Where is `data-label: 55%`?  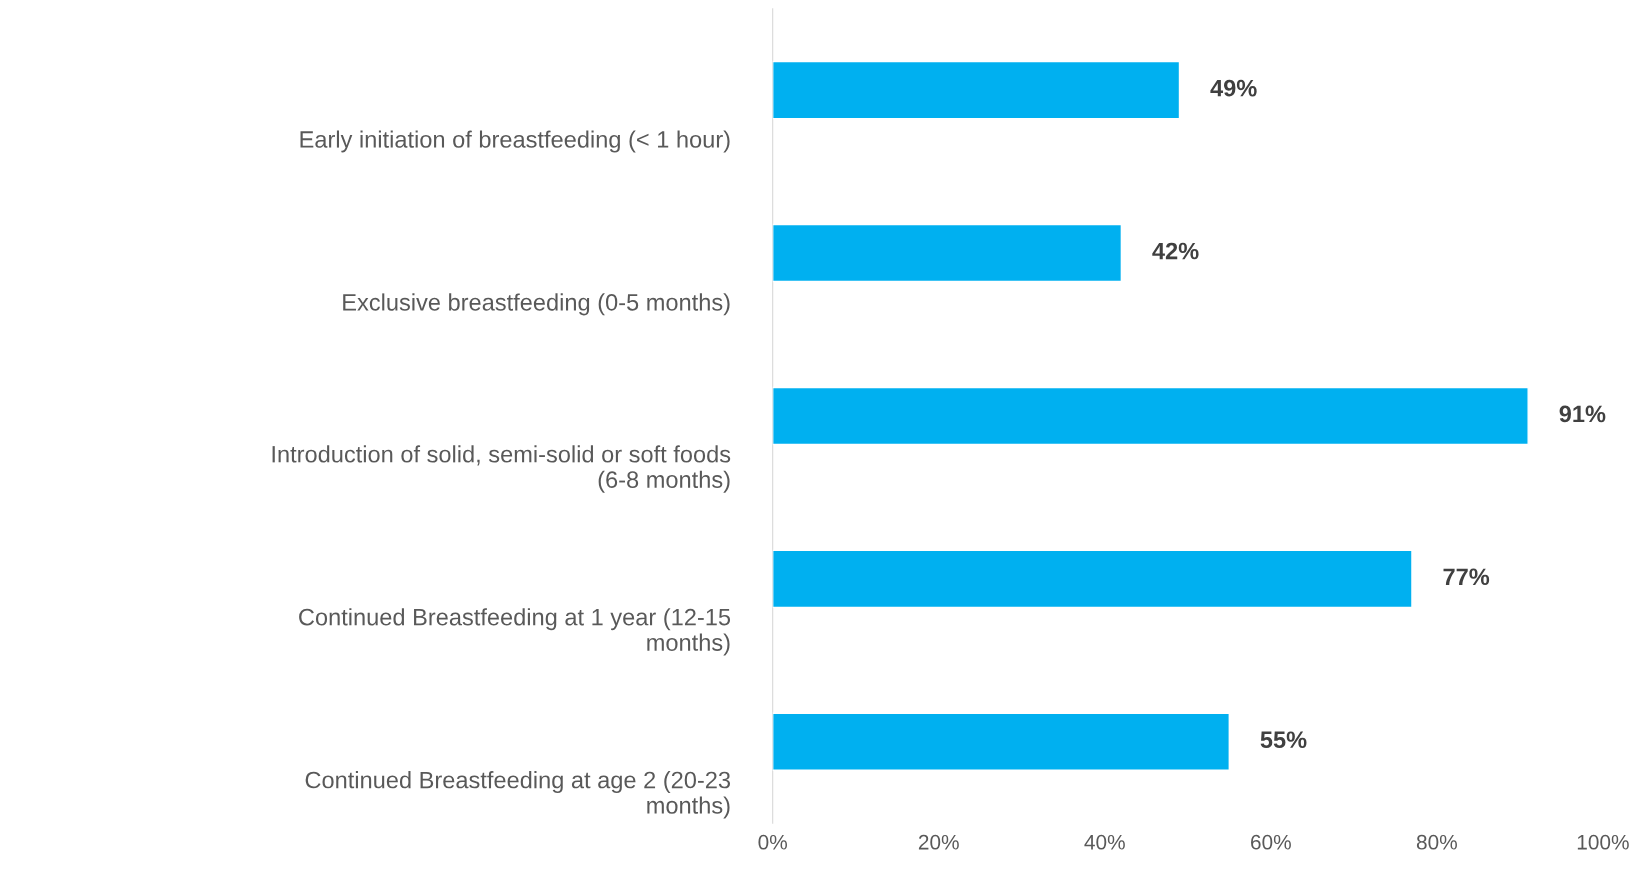
data-label: 55% is located at coordinates (1283, 740).